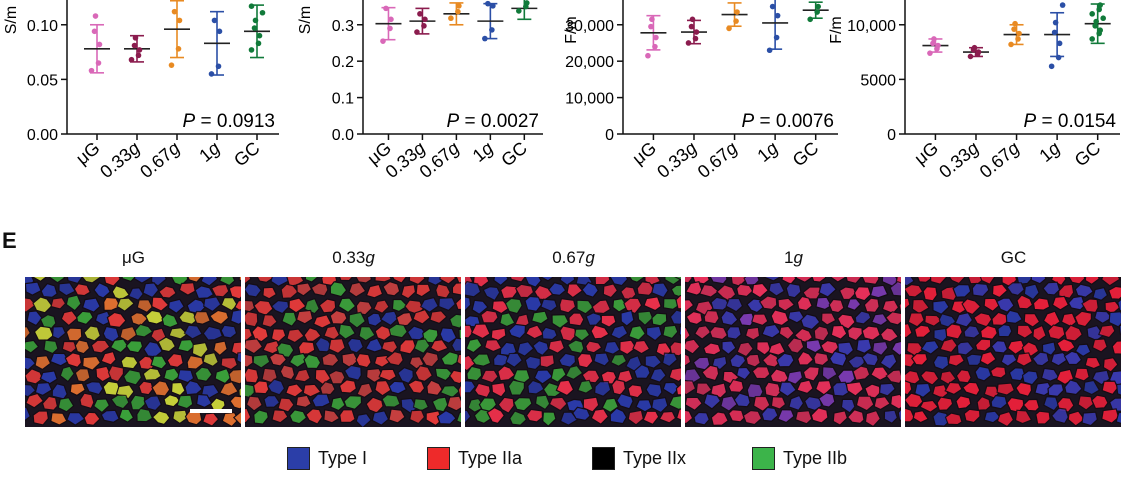 The image size is (1142, 487). Describe the element at coordinates (793, 352) in the screenshot. I see `micrograph-1g` at that location.